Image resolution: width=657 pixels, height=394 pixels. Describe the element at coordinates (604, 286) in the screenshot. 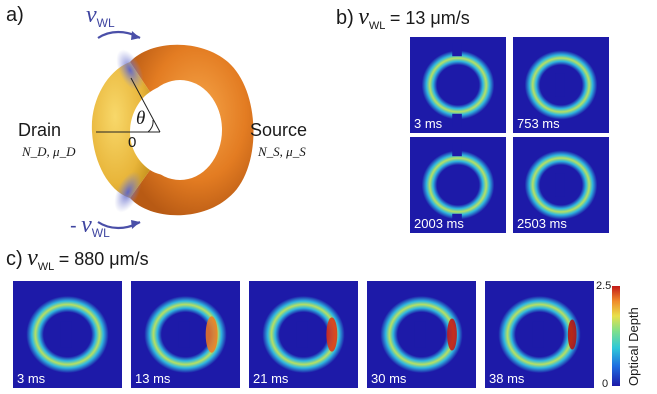

I see `colorbar-max: 2.5` at that location.